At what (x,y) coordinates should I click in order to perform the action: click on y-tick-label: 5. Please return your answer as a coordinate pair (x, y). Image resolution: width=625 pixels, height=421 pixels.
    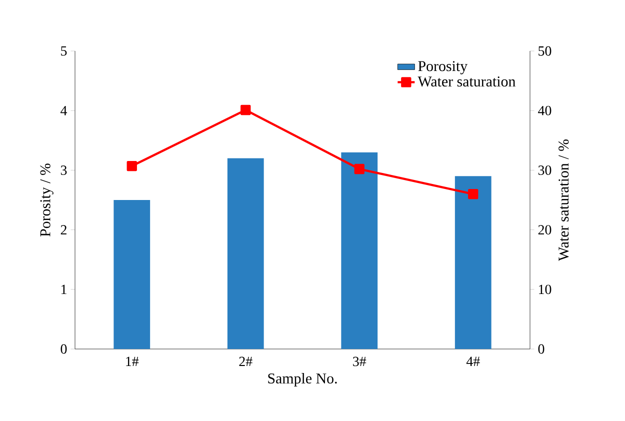
    Looking at the image, I should click on (64, 51).